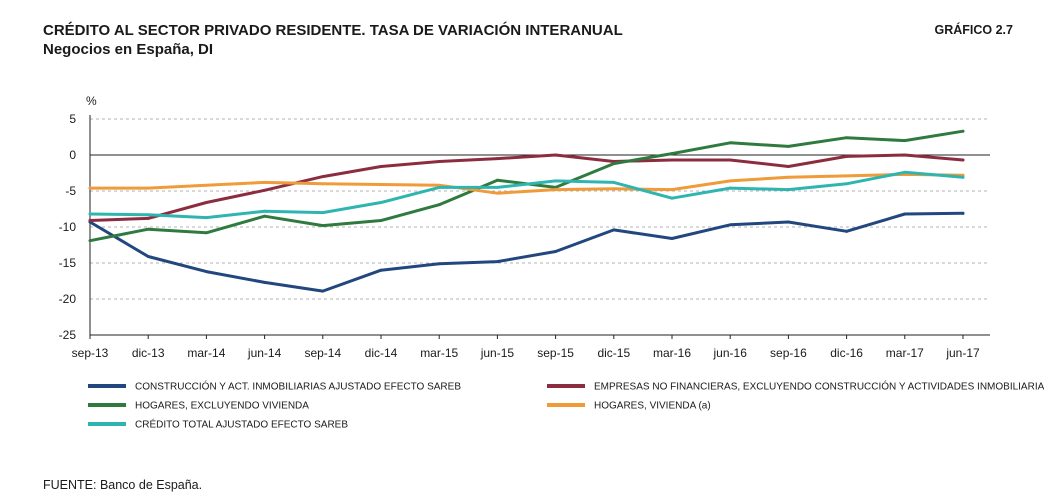 The image size is (1044, 504). Describe the element at coordinates (730, 353) in the screenshot. I see `x-tick-label: jun-16` at that location.